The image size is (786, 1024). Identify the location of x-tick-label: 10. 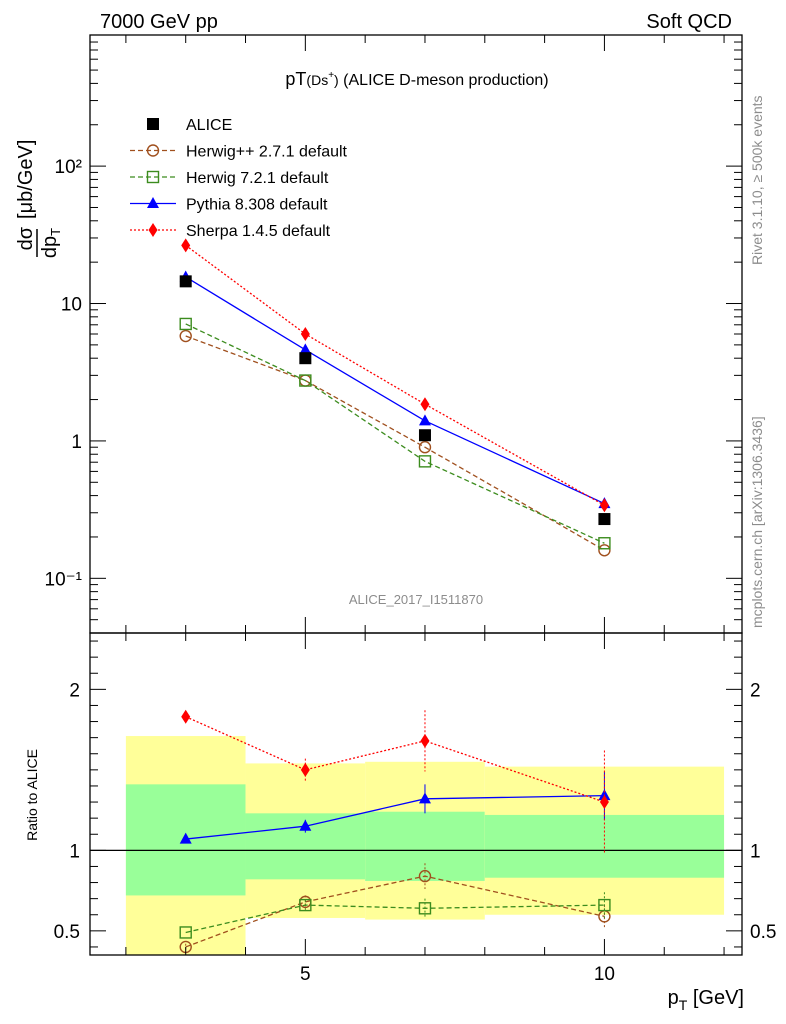
(604, 974).